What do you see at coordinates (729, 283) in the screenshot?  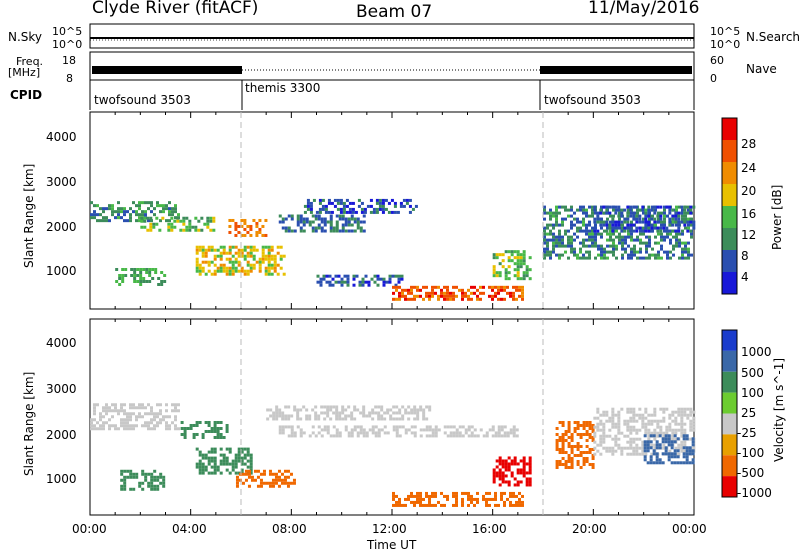 I see `colorbar-segment` at bounding box center [729, 283].